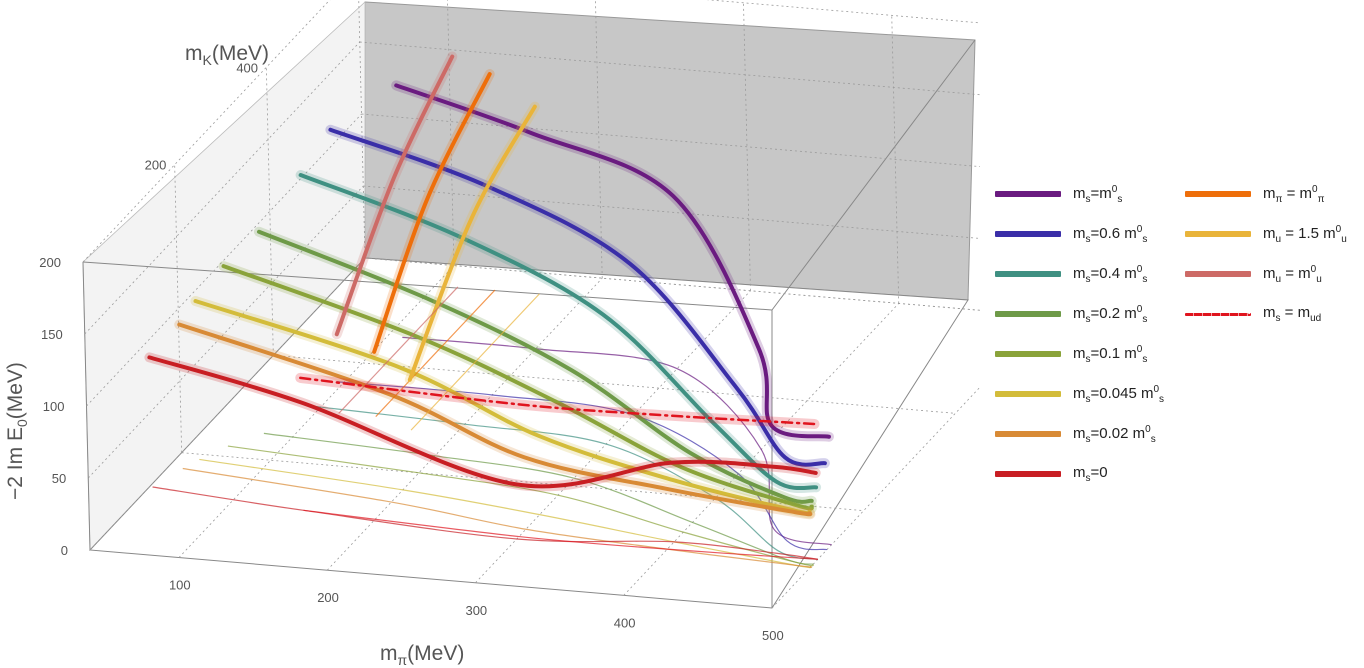 This screenshot has width=1364, height=668. Describe the element at coordinates (1071, 274) in the screenshot. I see `legend-item: ms=0.4 m0s` at that location.